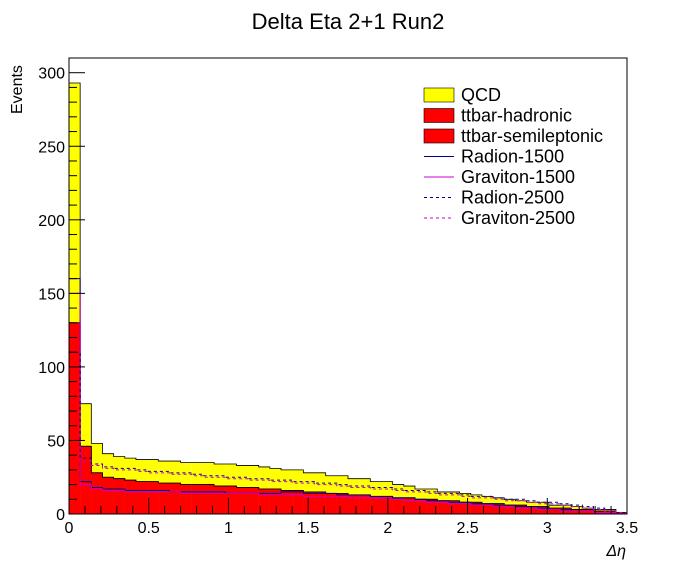 The height and width of the screenshot is (572, 696). I want to click on chart-title: Delta Eta 2+1 Run2, so click(348, 21).